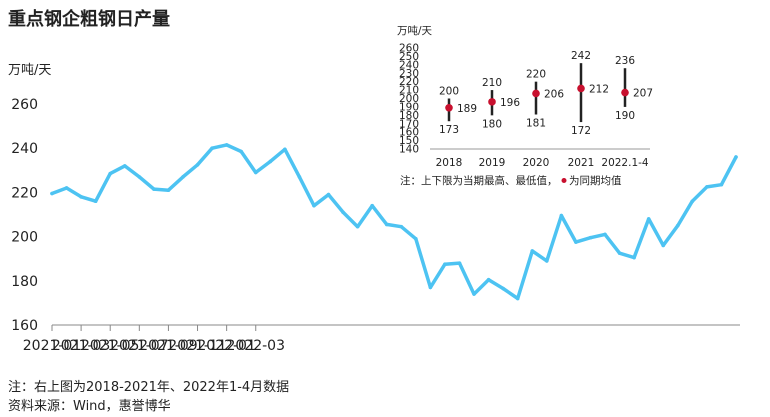 The height and width of the screenshot is (417, 770). I want to click on min-label: 180, so click(492, 124).